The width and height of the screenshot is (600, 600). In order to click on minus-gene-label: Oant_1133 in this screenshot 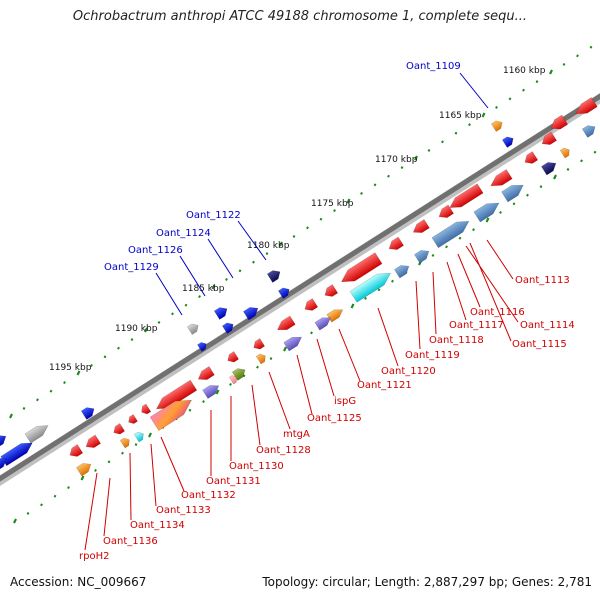, I will do `click(183, 510)`.